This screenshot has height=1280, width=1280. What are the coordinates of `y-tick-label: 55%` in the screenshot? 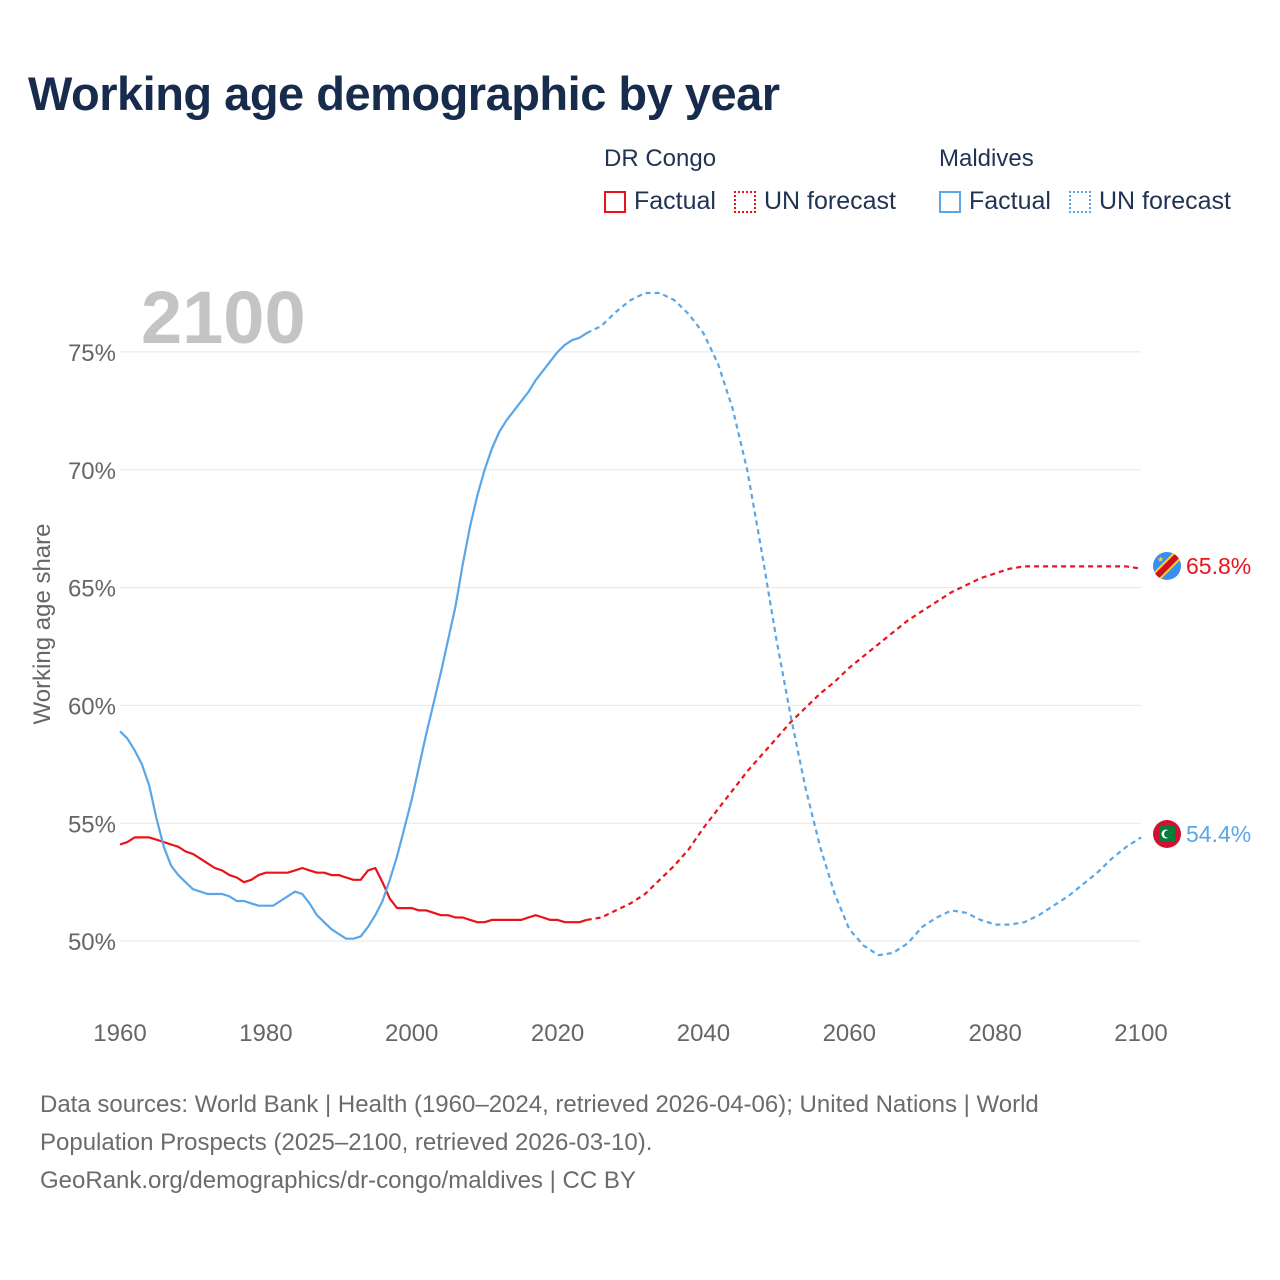 It's located at (92, 824).